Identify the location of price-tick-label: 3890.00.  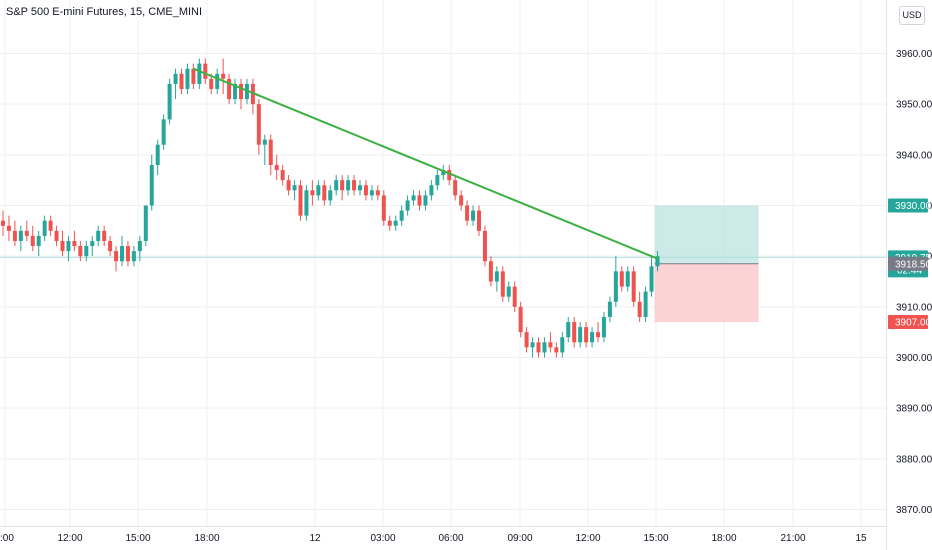
(914, 409).